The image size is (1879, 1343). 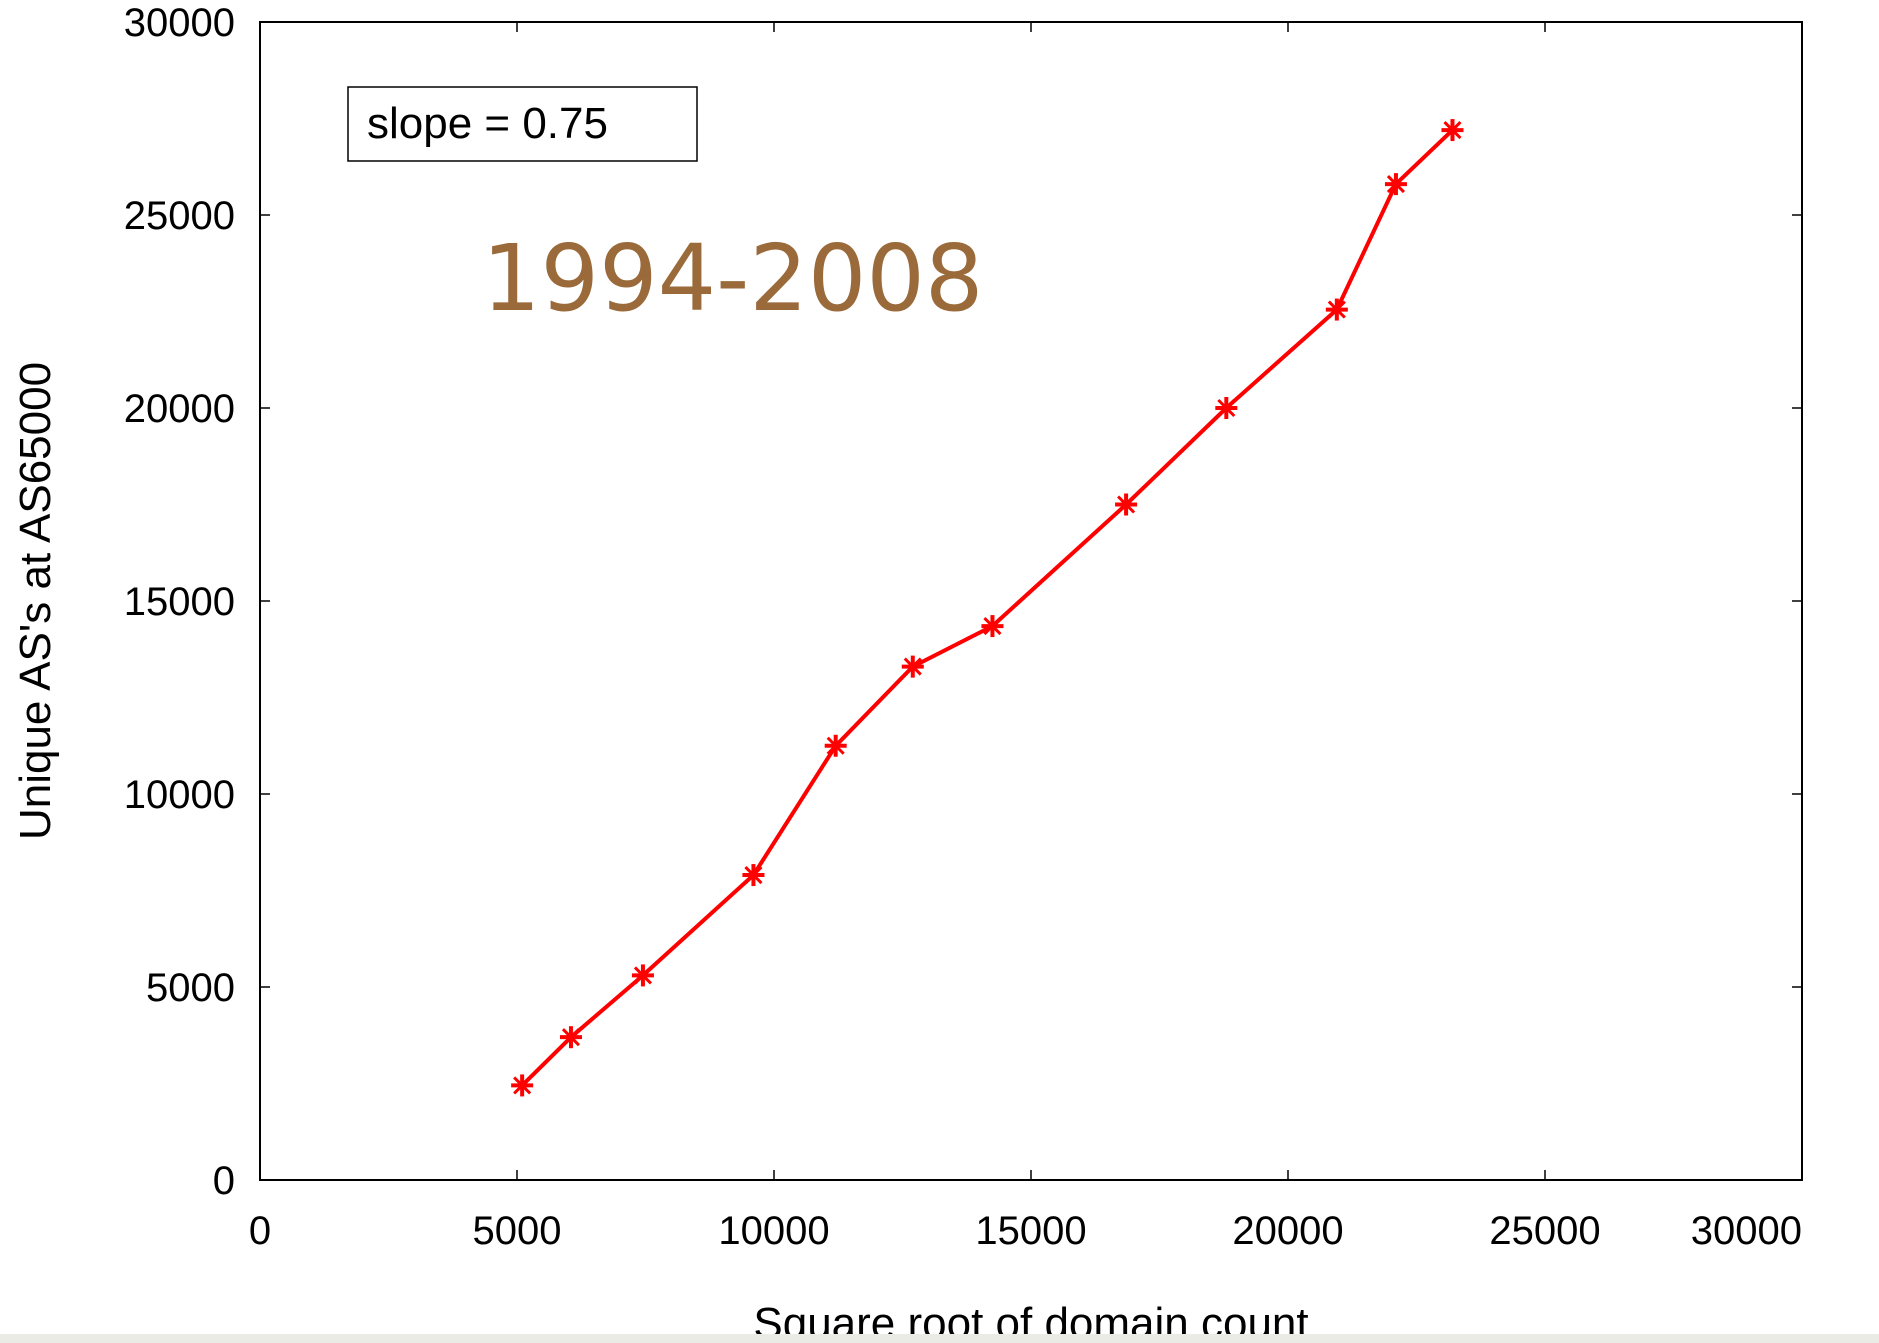 I want to click on x-tick-label: 5000, so click(x=517, y=1231).